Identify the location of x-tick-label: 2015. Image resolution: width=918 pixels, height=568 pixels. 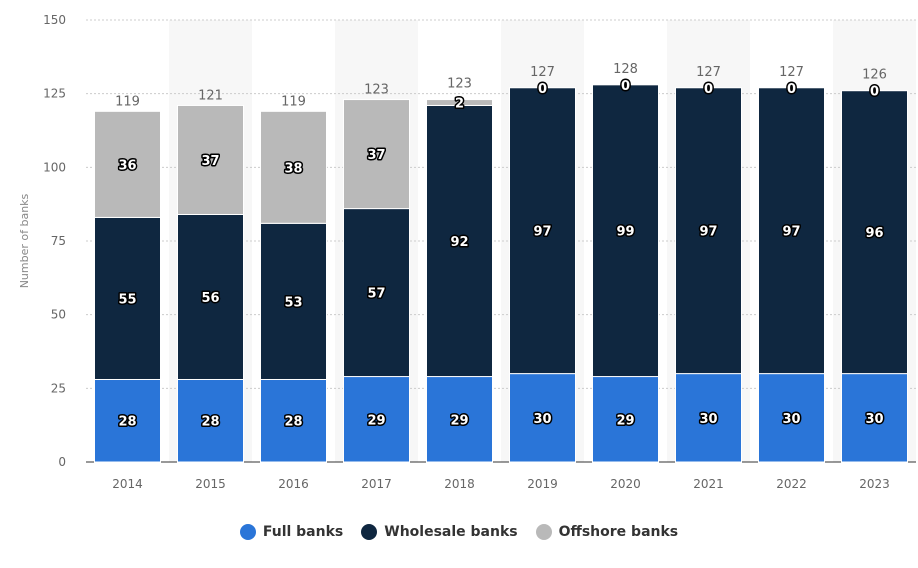
(210, 484).